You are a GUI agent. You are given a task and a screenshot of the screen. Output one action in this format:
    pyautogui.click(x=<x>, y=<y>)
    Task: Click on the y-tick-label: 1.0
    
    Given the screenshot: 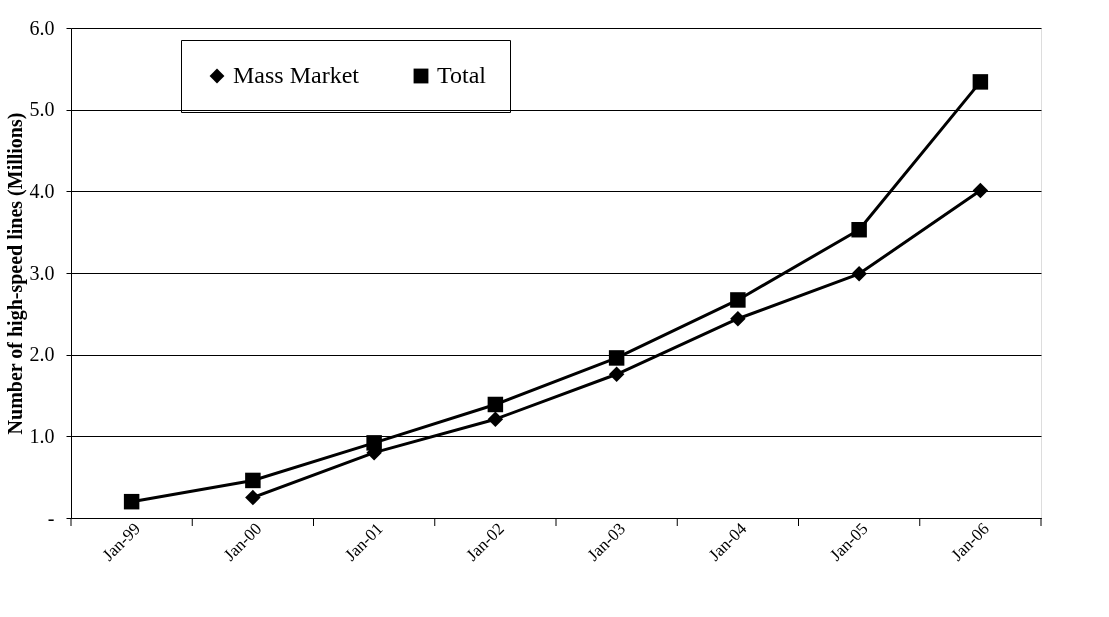 What is the action you would take?
    pyautogui.click(x=42, y=435)
    